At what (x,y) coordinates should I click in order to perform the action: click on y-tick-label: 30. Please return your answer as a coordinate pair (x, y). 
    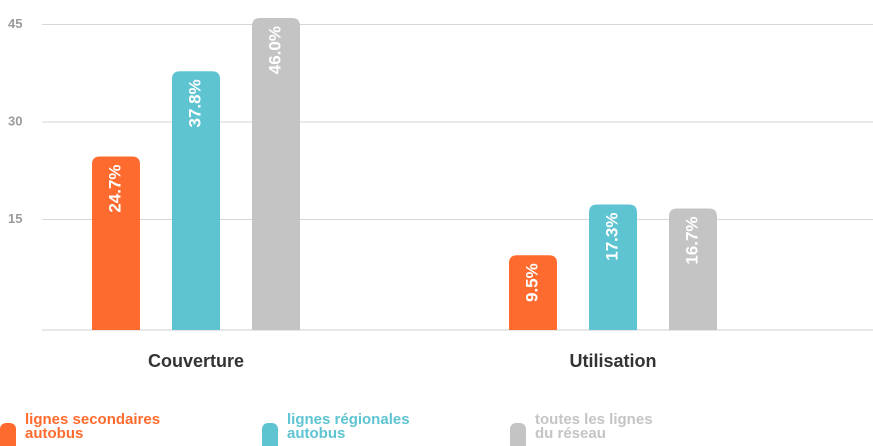
    Looking at the image, I should click on (15, 120).